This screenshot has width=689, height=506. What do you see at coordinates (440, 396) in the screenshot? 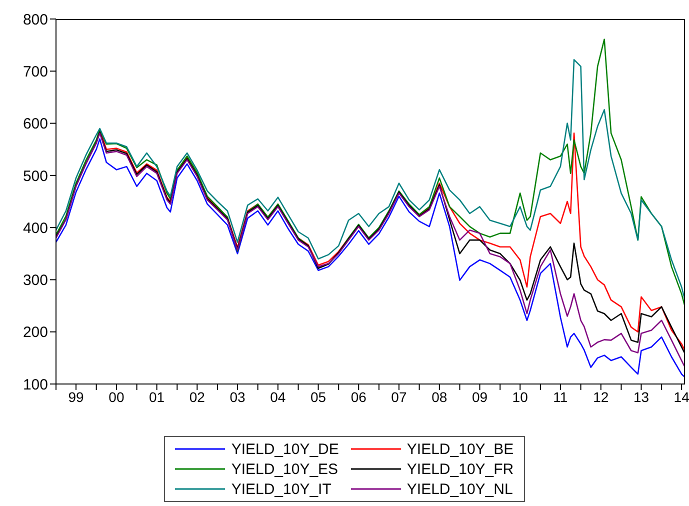
I see `x-tick-label: 08` at bounding box center [440, 396].